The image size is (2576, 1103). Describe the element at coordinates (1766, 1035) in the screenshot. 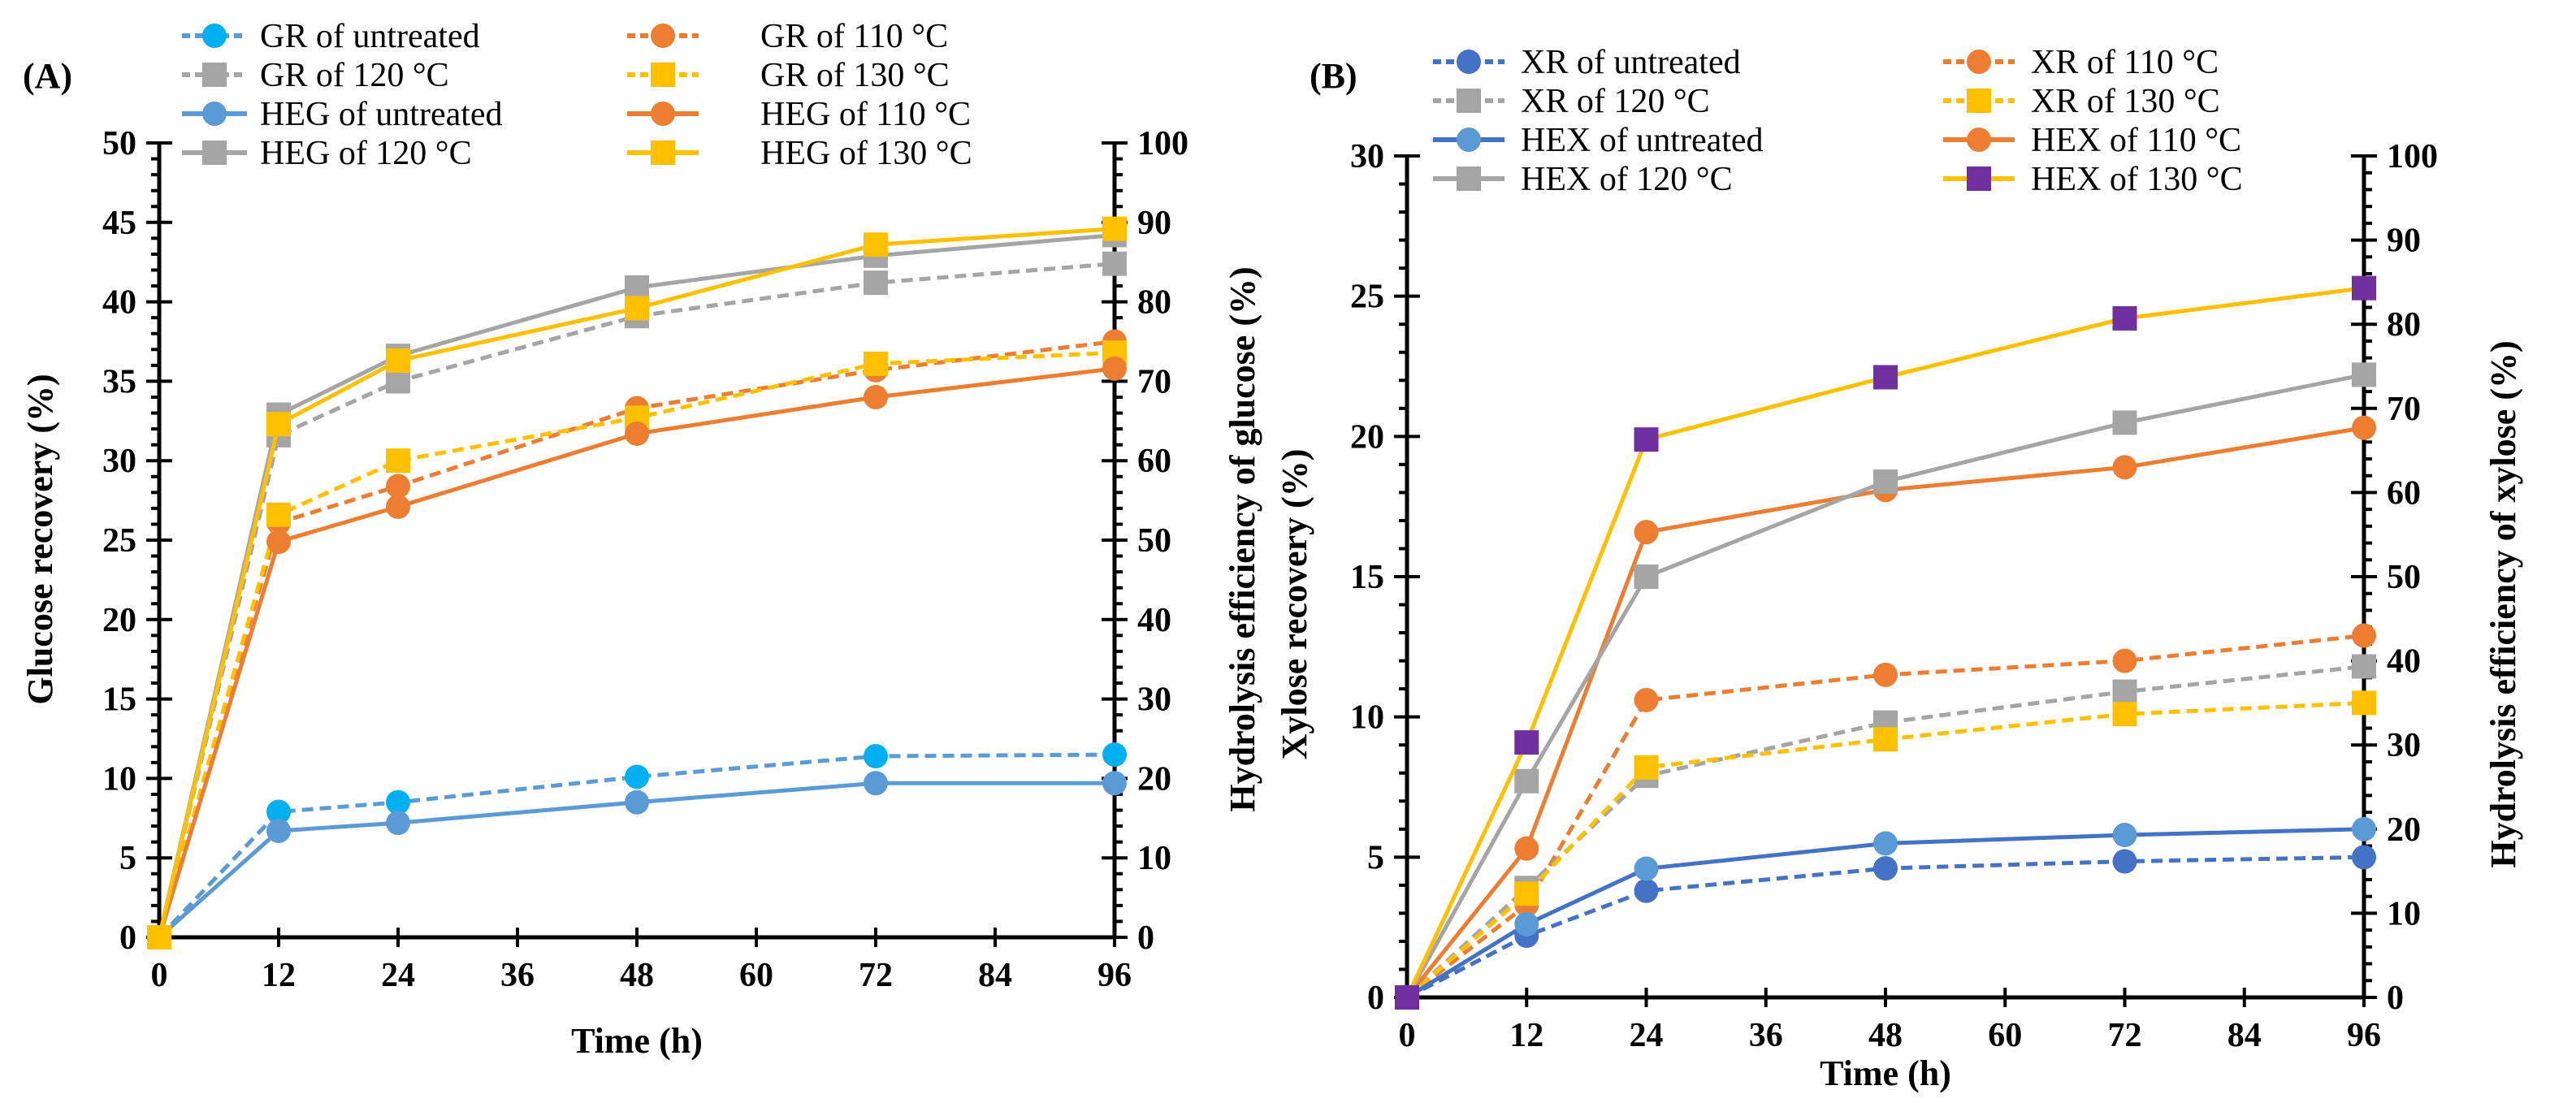

I see `x-tick-label: 36` at that location.